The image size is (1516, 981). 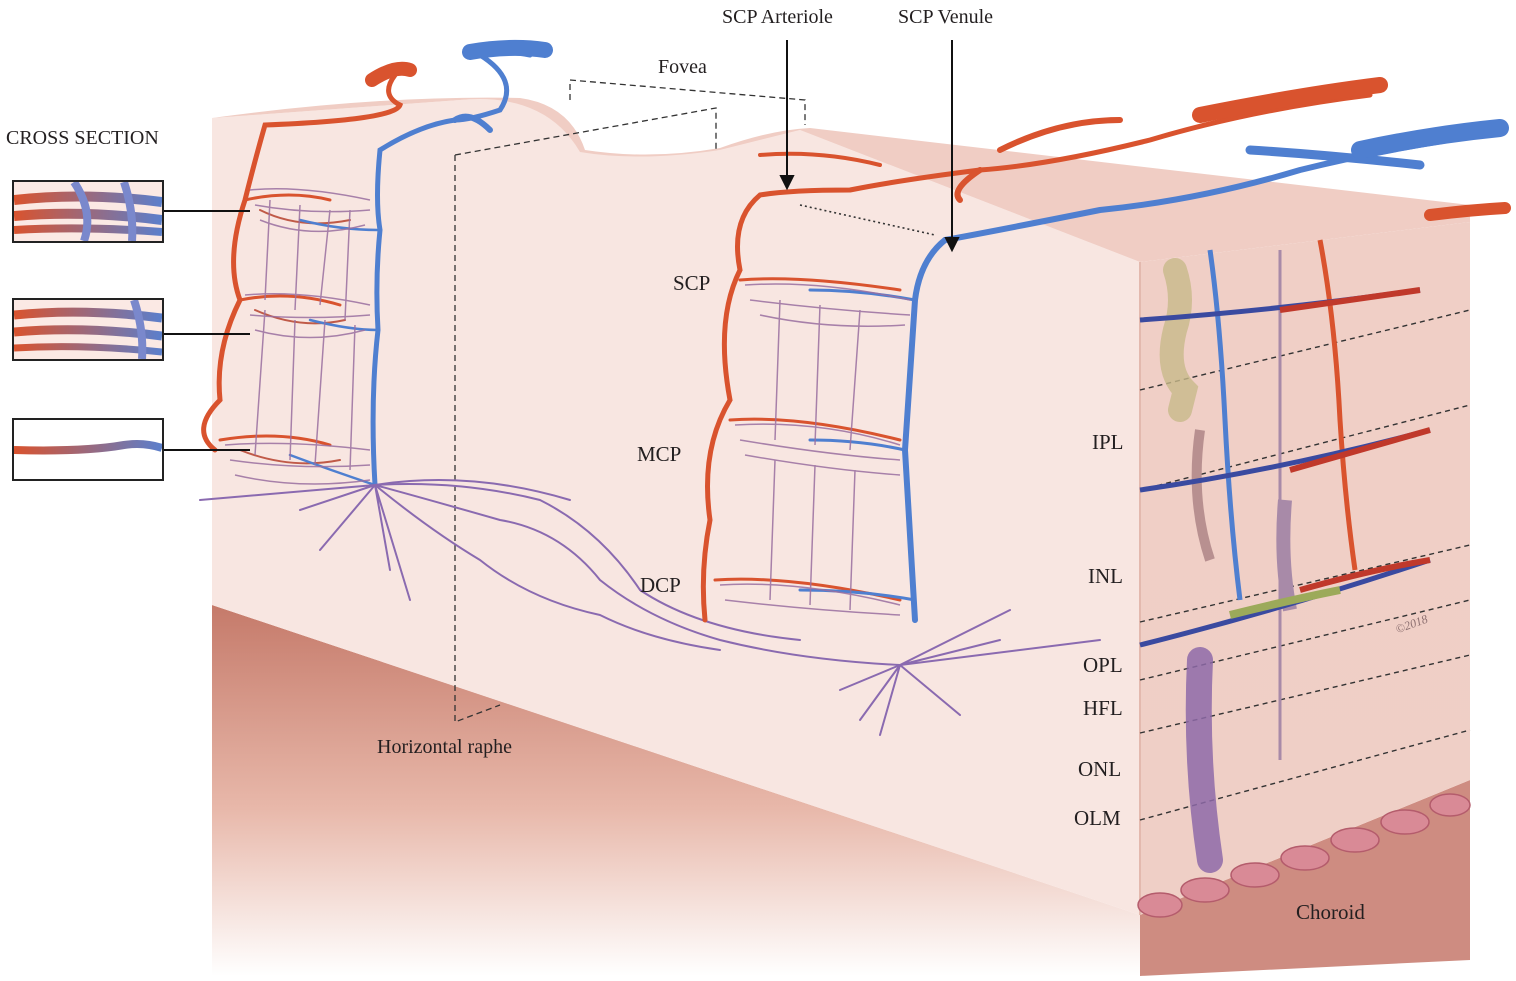 I want to click on left-capillary-mesh, so click(x=297, y=336).